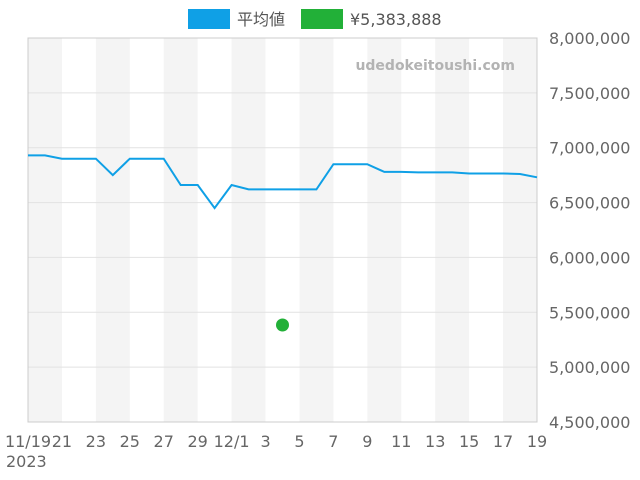 The image size is (640, 480). What do you see at coordinates (130, 441) in the screenshot?
I see `x-tick-label: 25` at bounding box center [130, 441].